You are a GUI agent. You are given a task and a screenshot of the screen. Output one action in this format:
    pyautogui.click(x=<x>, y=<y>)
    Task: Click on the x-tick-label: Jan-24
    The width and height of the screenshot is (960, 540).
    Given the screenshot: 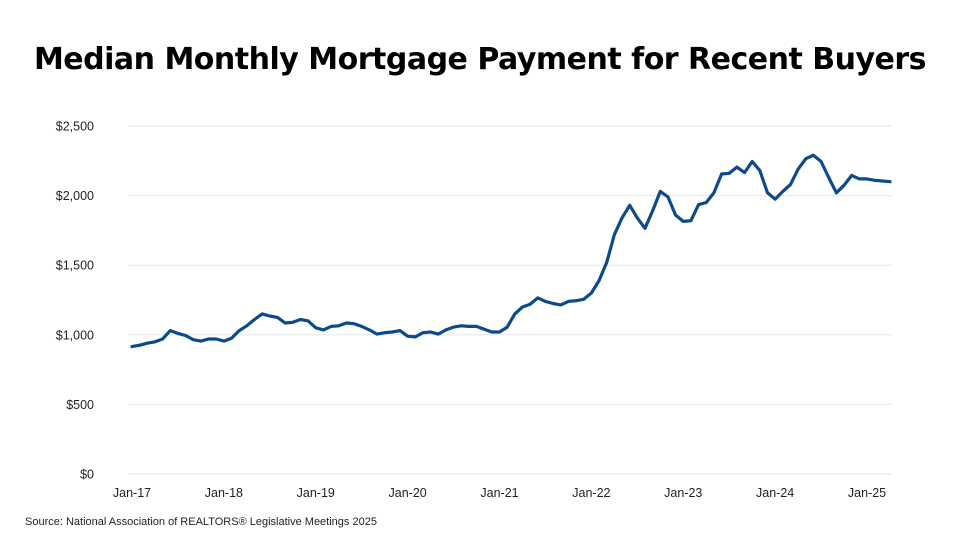 What is the action you would take?
    pyautogui.click(x=775, y=493)
    